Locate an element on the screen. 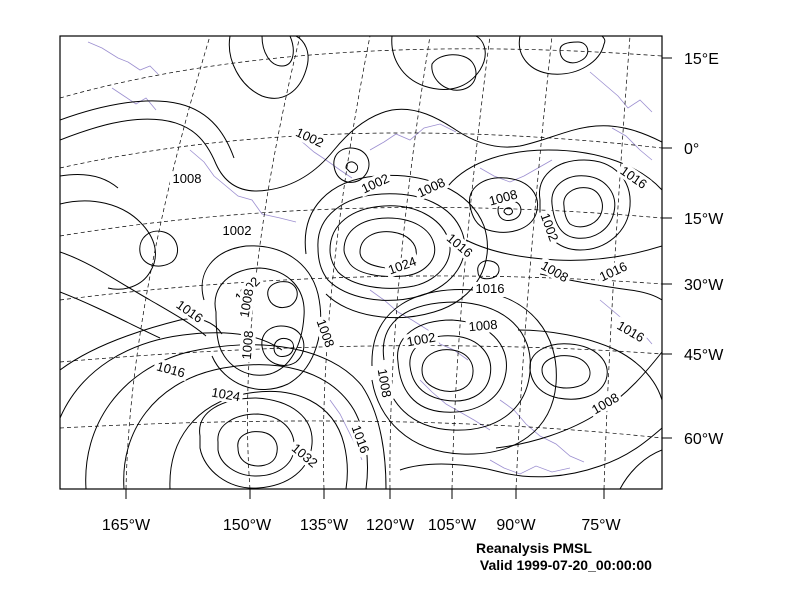 This screenshot has width=792, height=612. lon-label: 105°W is located at coordinates (452, 525).